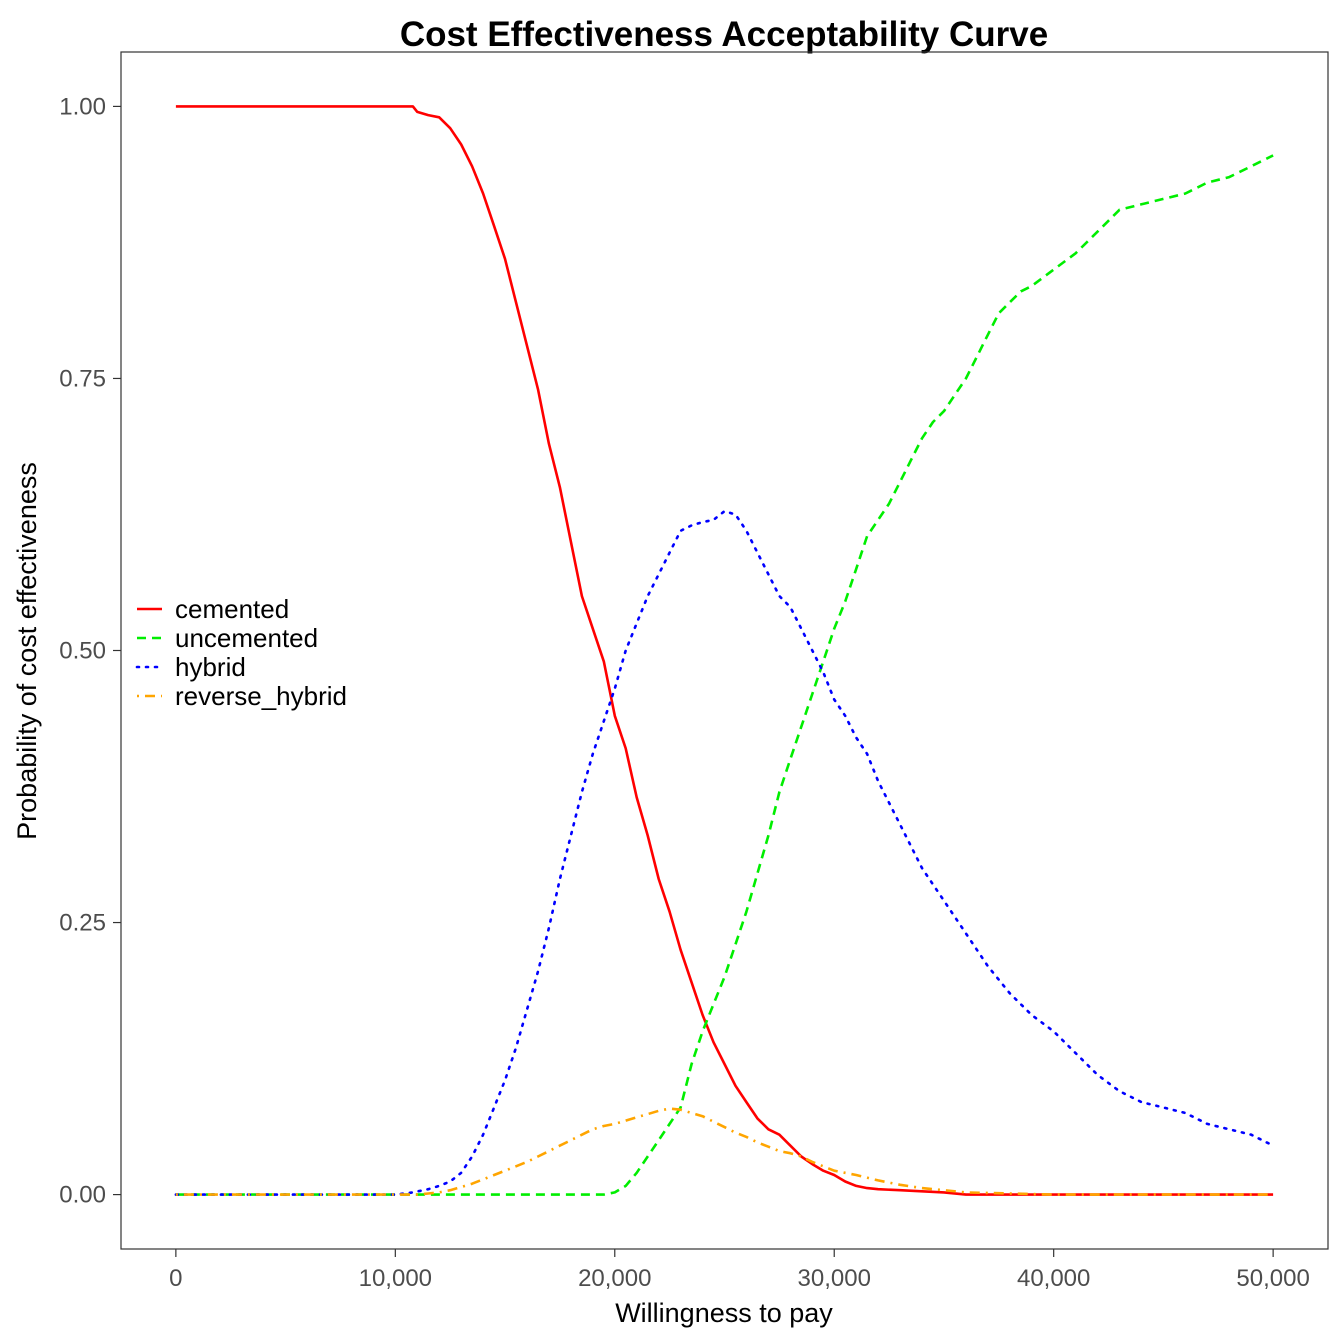  What do you see at coordinates (834, 1278) in the screenshot?
I see `x-tick-label: 30,000` at bounding box center [834, 1278].